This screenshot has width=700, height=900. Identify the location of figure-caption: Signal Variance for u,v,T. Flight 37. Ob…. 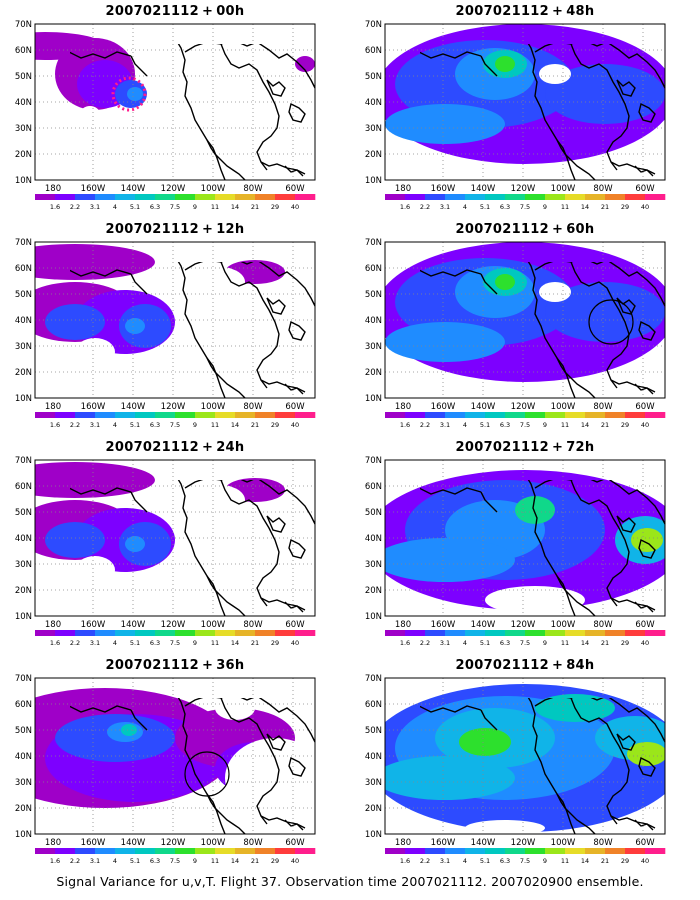
(350, 881).